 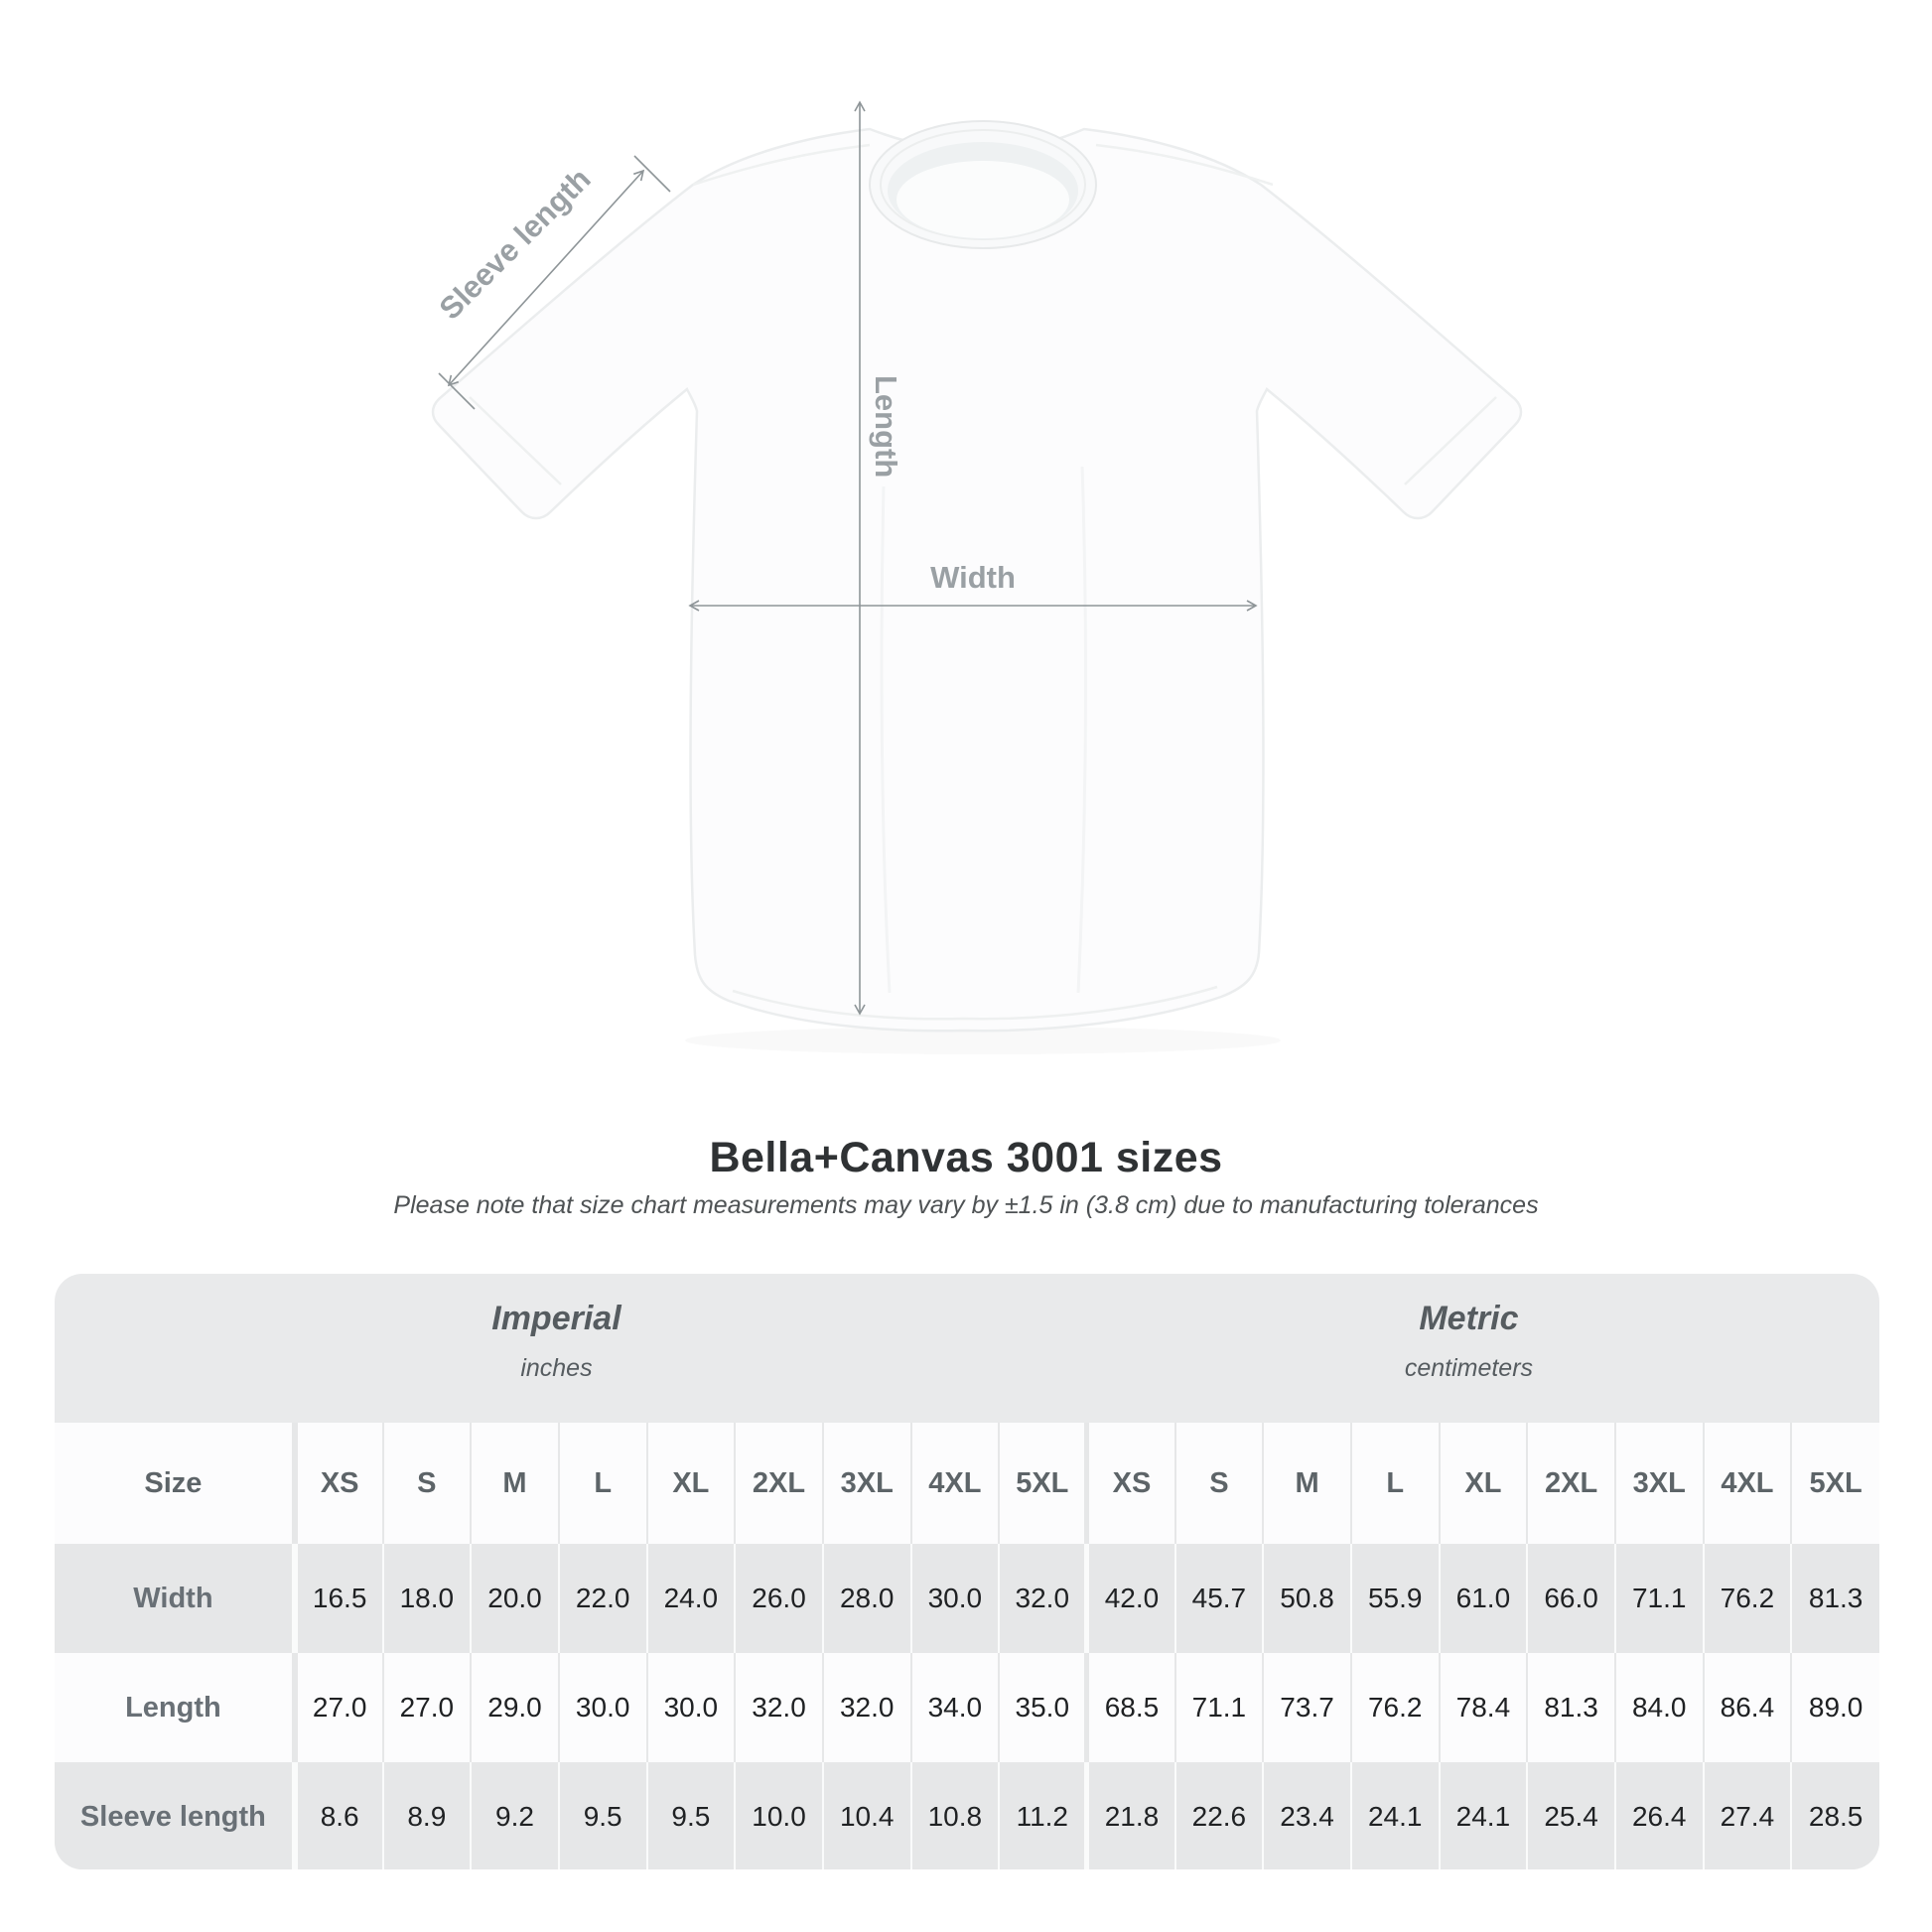 What do you see at coordinates (1660, 1708) in the screenshot?
I see `value-cell: 84.0` at bounding box center [1660, 1708].